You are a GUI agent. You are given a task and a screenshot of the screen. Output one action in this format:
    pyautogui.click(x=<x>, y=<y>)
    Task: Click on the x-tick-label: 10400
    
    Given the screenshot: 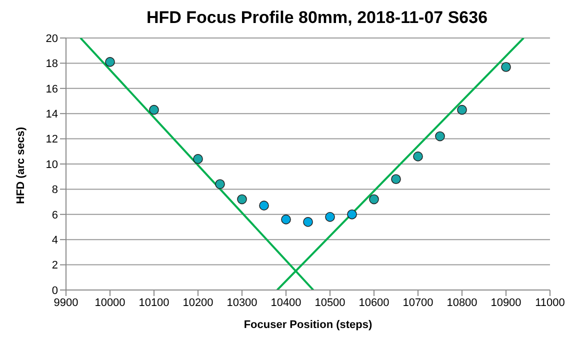 What is the action you would take?
    pyautogui.click(x=286, y=302)
    